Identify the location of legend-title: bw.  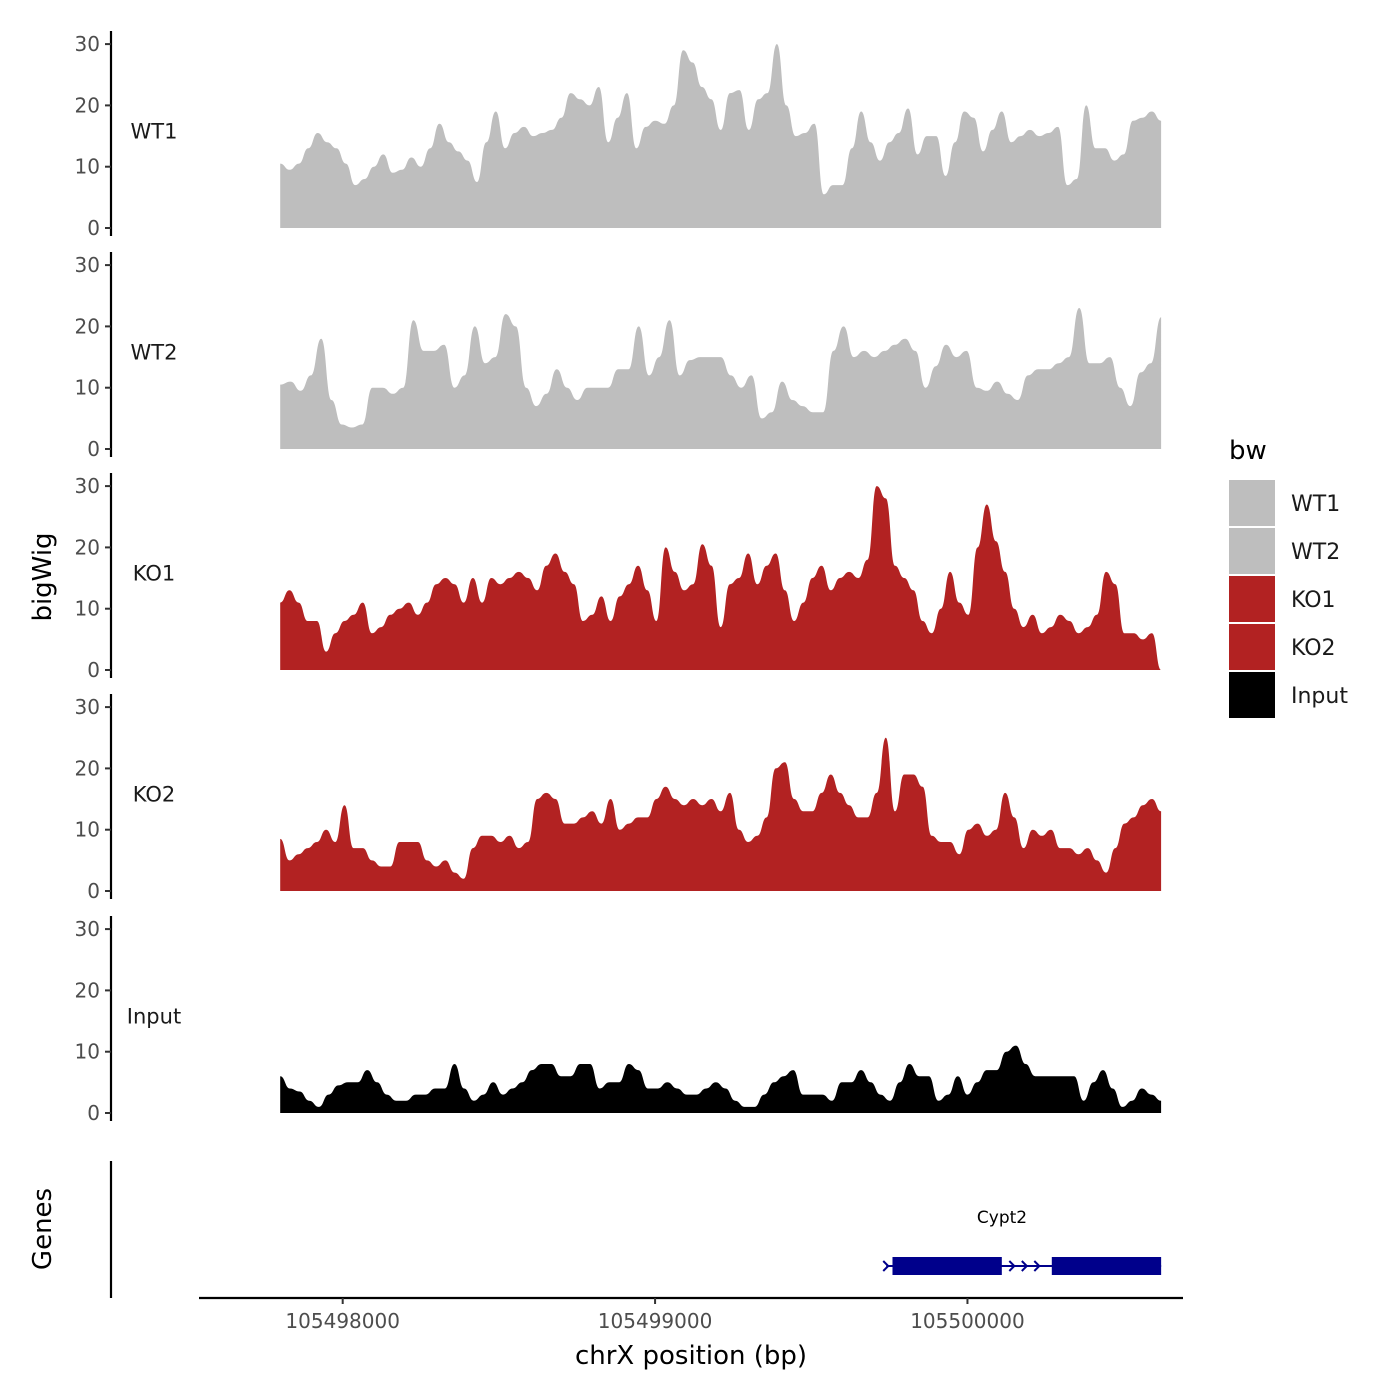
(1248, 451).